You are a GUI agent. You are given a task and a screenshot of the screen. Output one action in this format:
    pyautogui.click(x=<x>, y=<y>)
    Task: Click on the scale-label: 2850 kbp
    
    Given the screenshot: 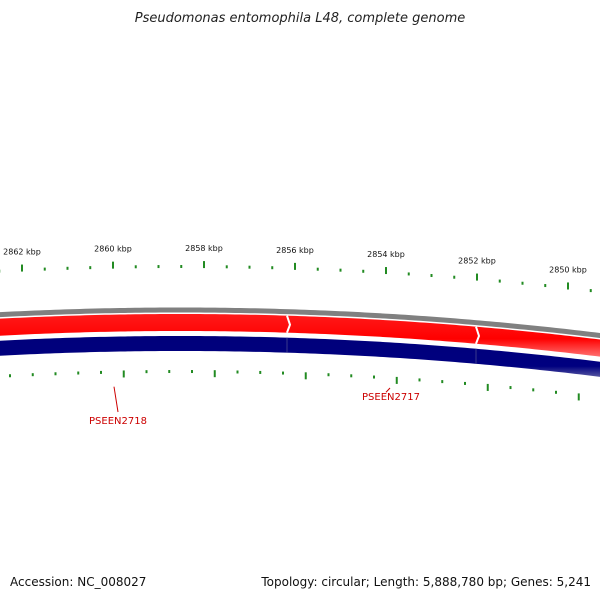 What is the action you would take?
    pyautogui.click(x=568, y=269)
    